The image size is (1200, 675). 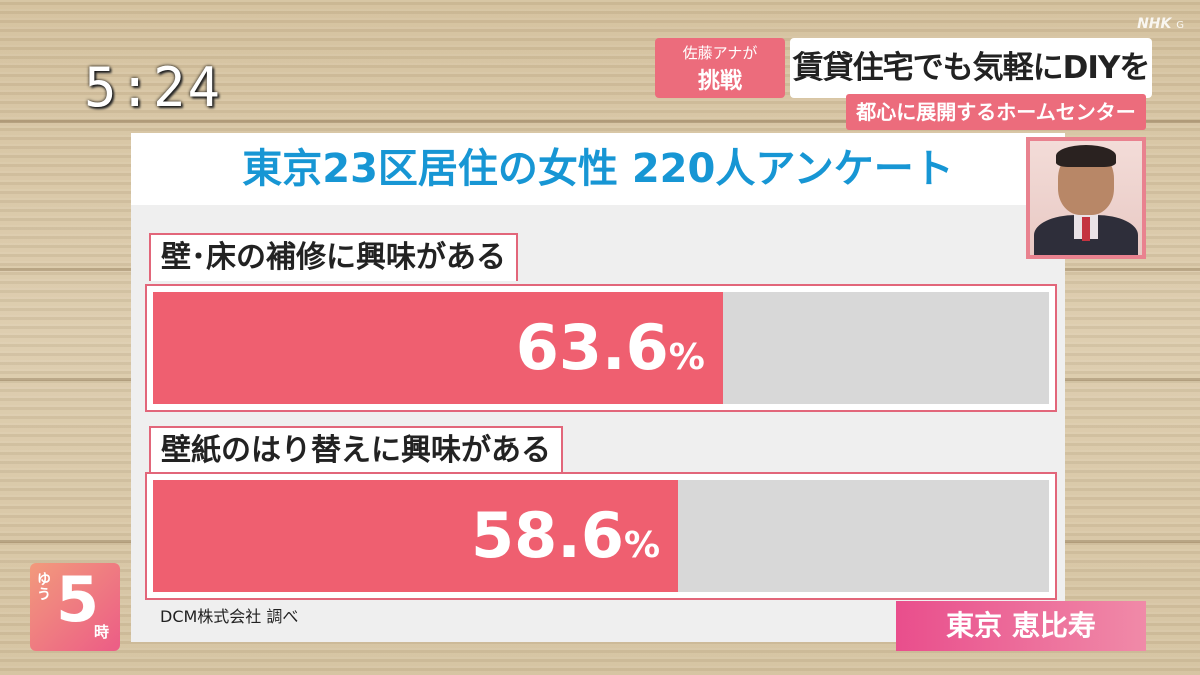 I want to click on bar-frame: 63.6%, so click(x=601, y=348).